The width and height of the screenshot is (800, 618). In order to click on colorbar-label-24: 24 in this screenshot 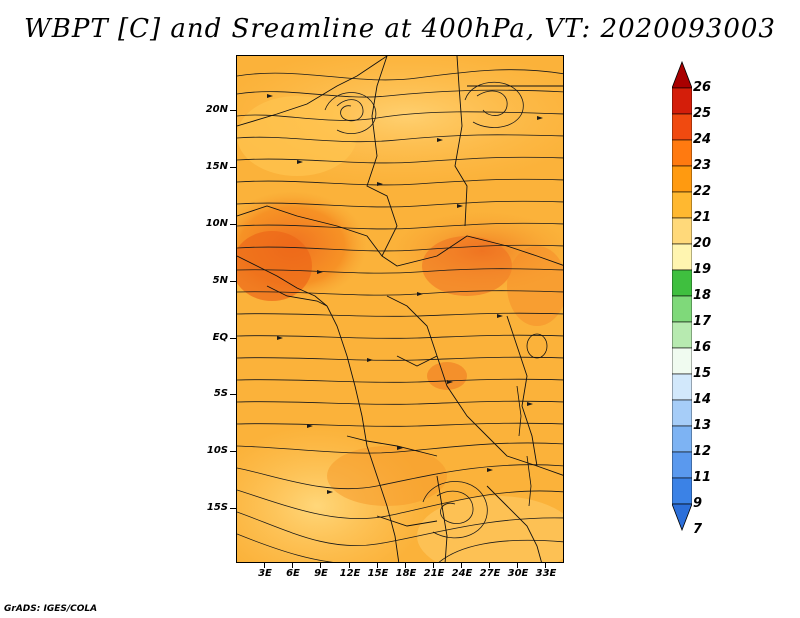, I will do `click(702, 139)`.